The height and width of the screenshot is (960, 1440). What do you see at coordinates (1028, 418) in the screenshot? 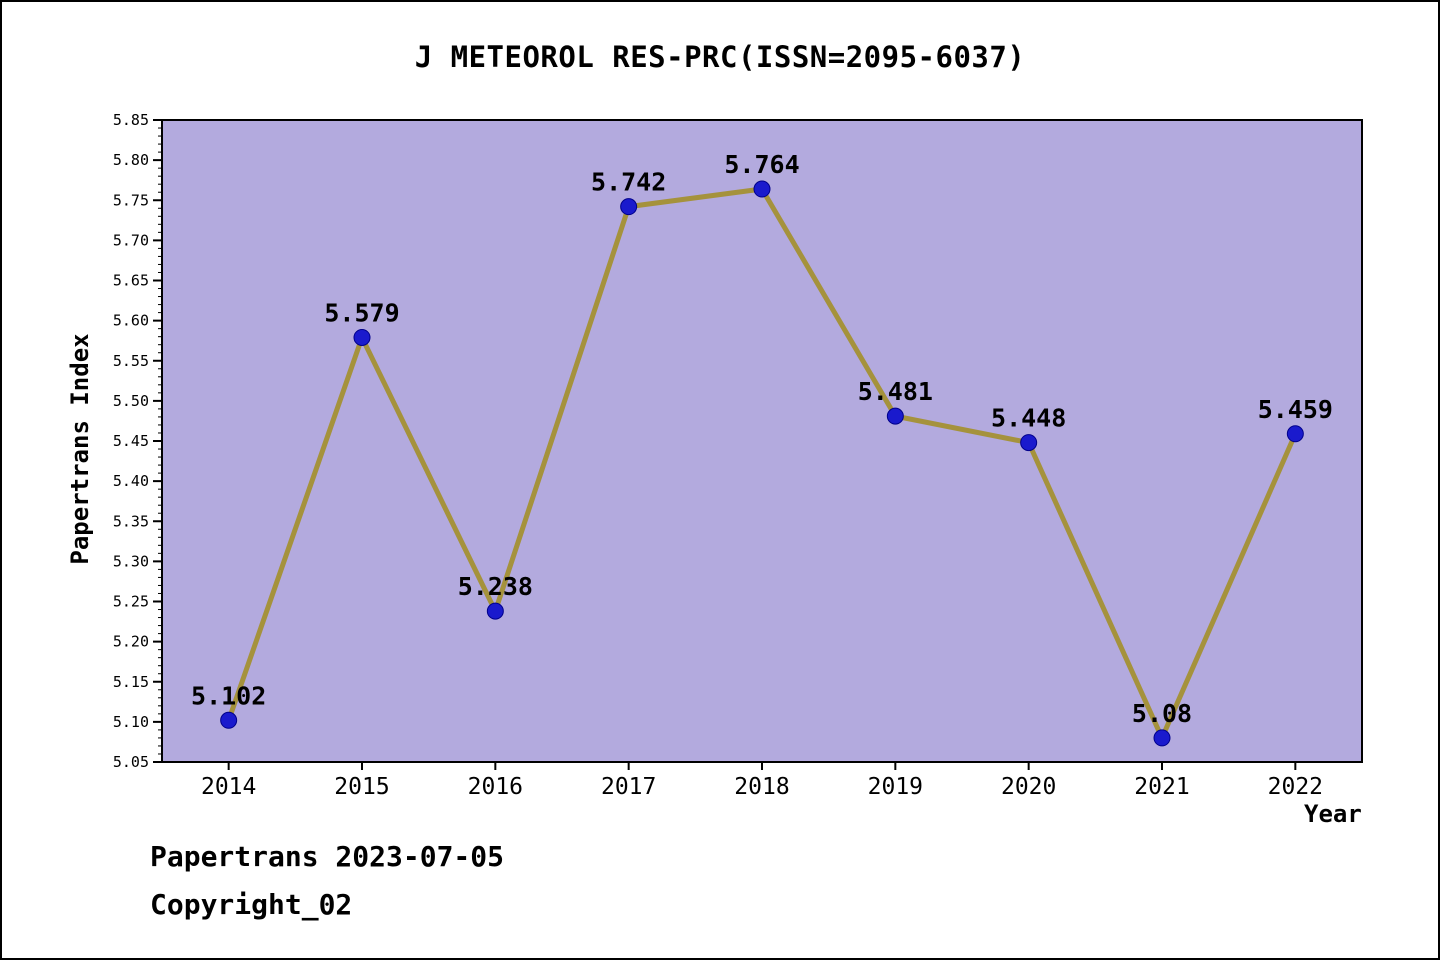
I see `data-point-label: 5.448` at bounding box center [1028, 418].